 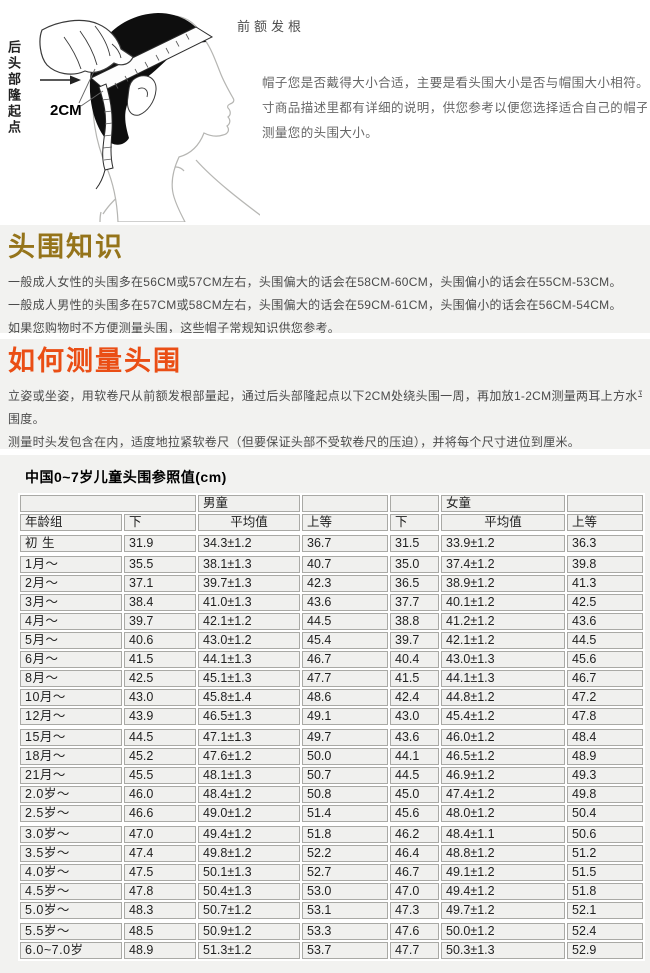 What do you see at coordinates (60, 80) in the screenshot?
I see `arrow-icon` at bounding box center [60, 80].